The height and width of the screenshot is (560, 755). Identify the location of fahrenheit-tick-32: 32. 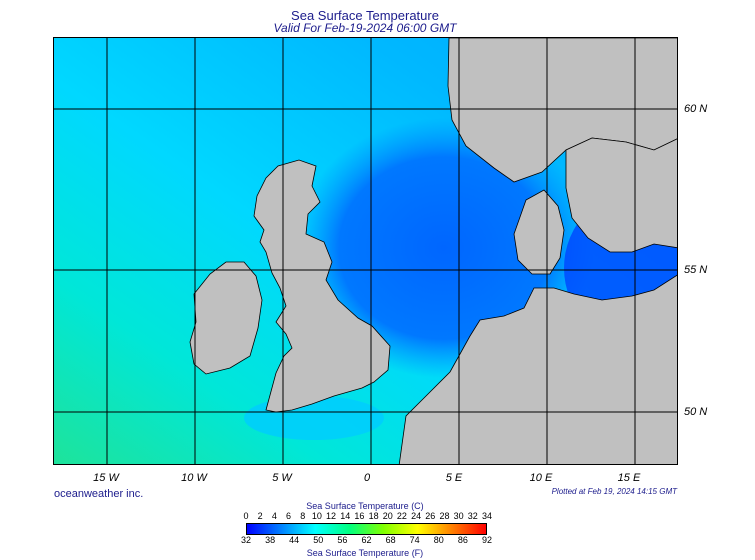
(246, 540).